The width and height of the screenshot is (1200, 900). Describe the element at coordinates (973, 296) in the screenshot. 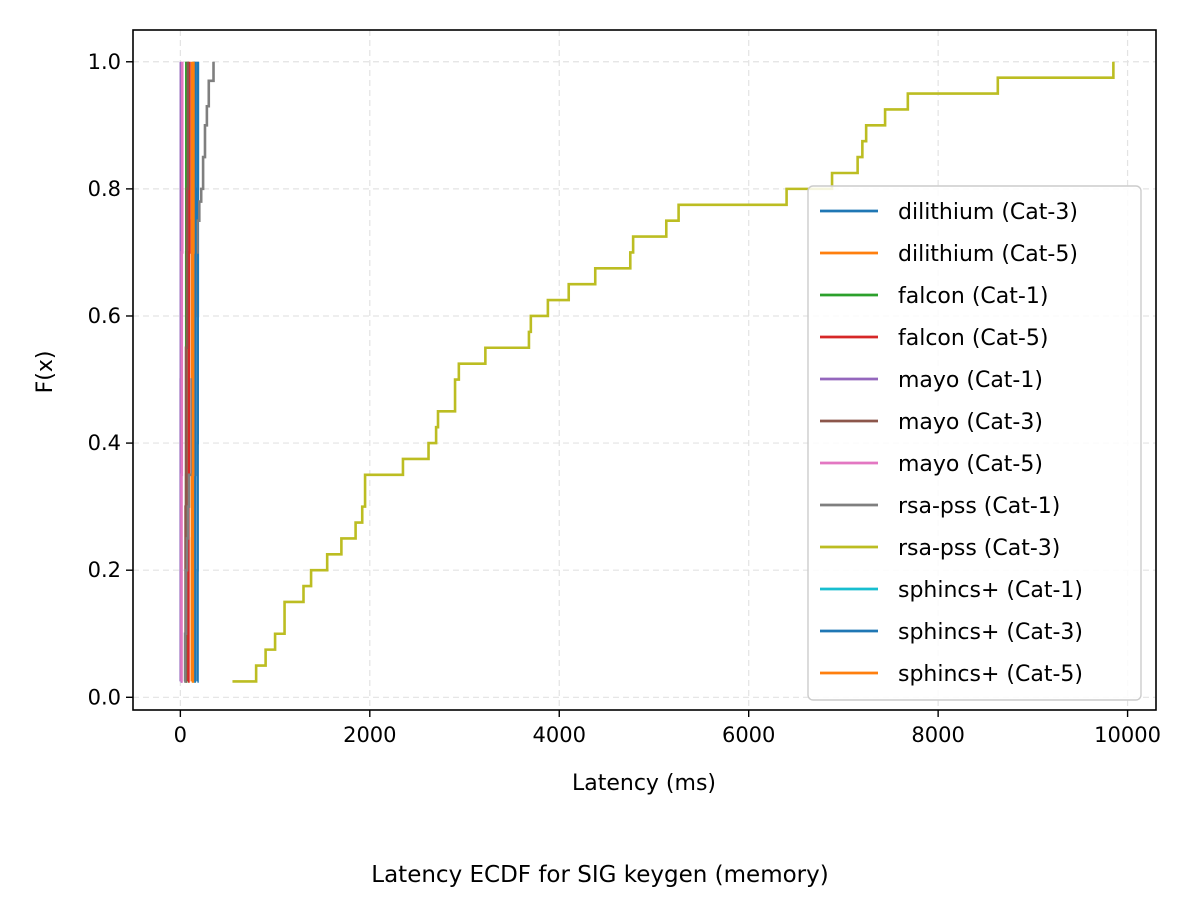

I see `legend-label: falcon (Cat-1)` at that location.